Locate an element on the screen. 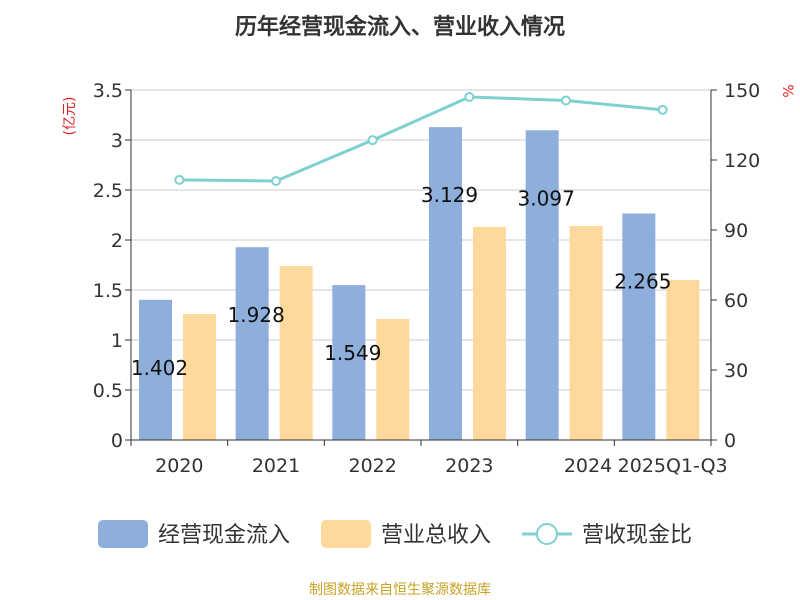 The image size is (800, 600). left-axis-unit: (亿元) is located at coordinates (70, 116).